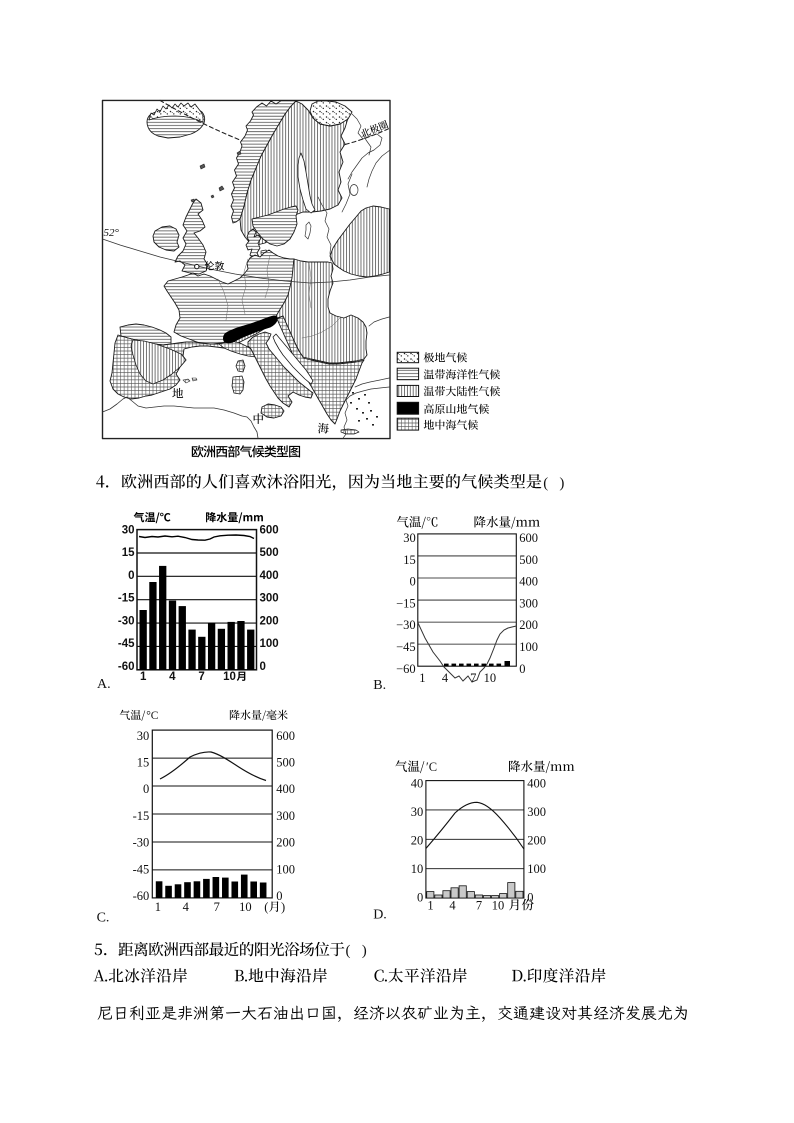 Image resolution: width=794 pixels, height=1123 pixels. Describe the element at coordinates (112, 233) in the screenshot. I see `svg-text: 52°` at that location.